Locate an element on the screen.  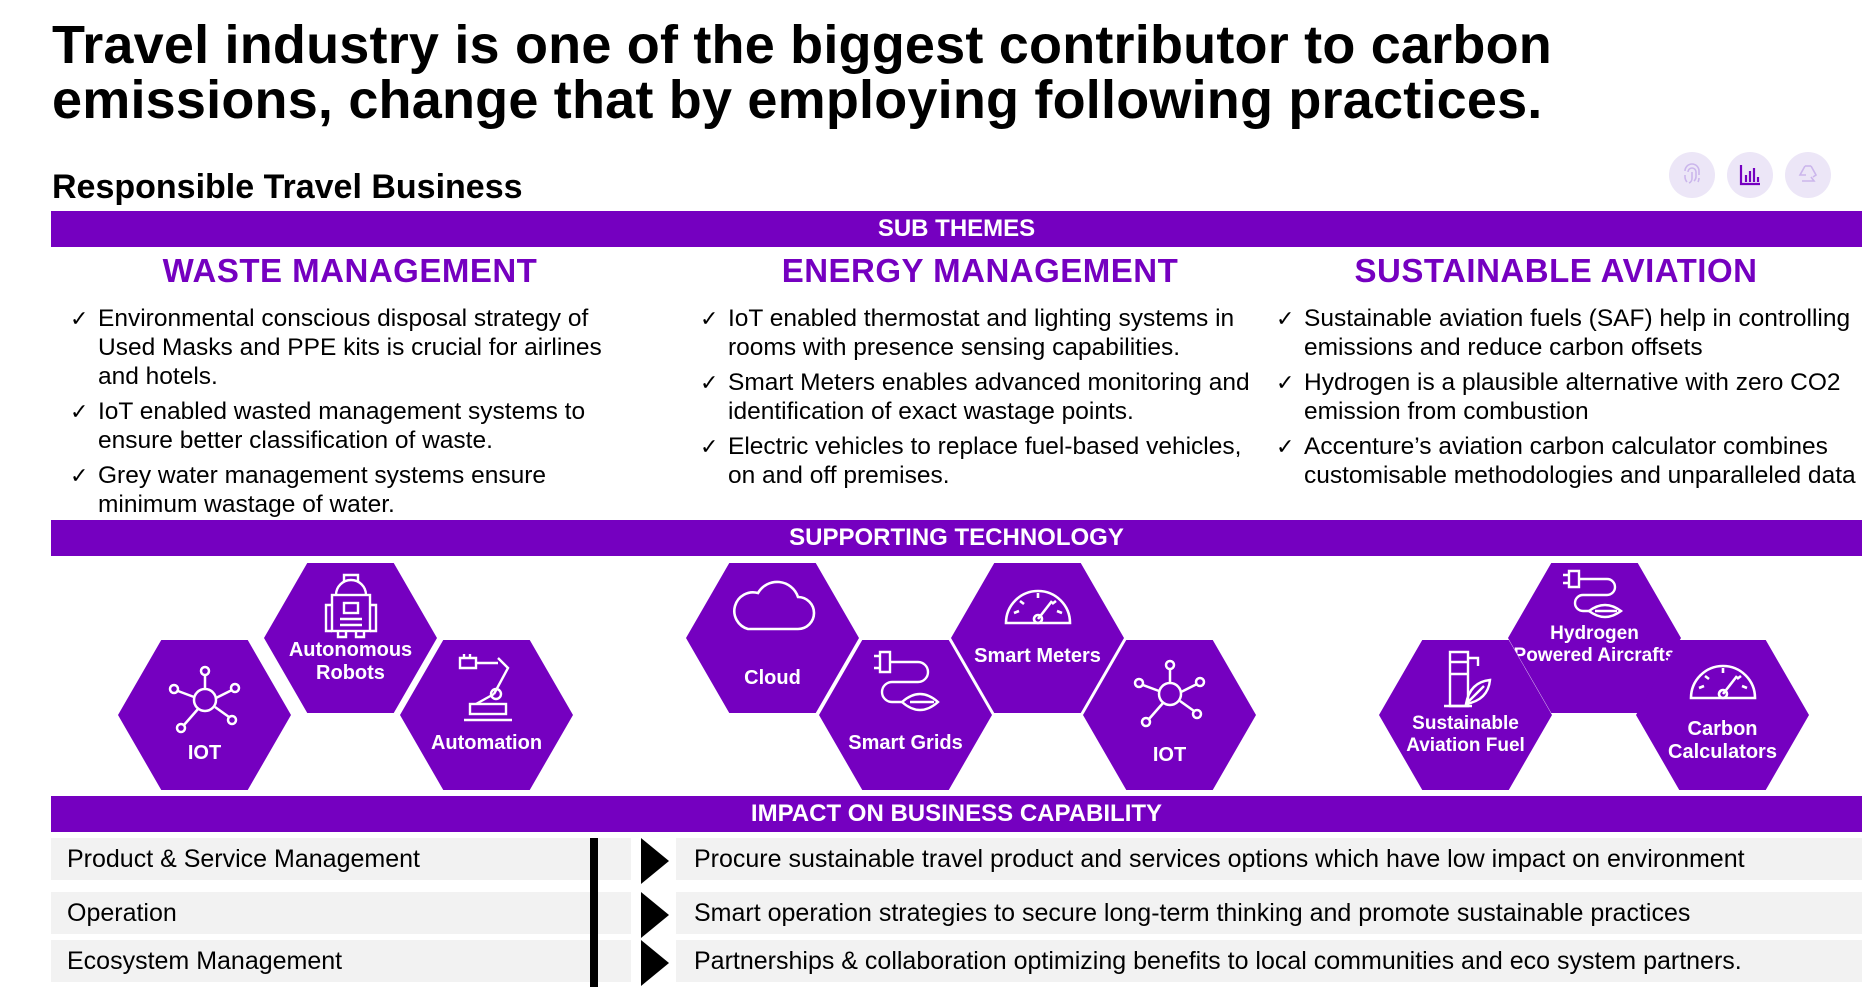
supporting-technology-band: SUPPORTING TECHNOLOGY is located at coordinates (956, 538).